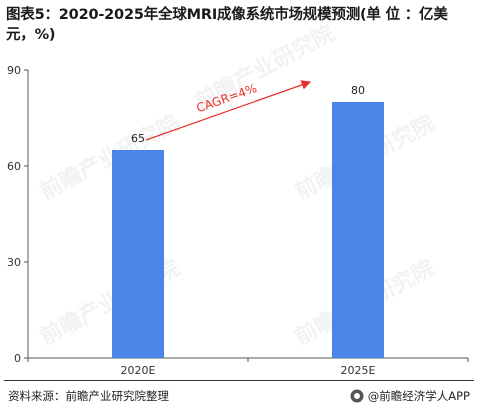  I want to click on brand-attribution: @前瞻经济学人APP, so click(410, 396).